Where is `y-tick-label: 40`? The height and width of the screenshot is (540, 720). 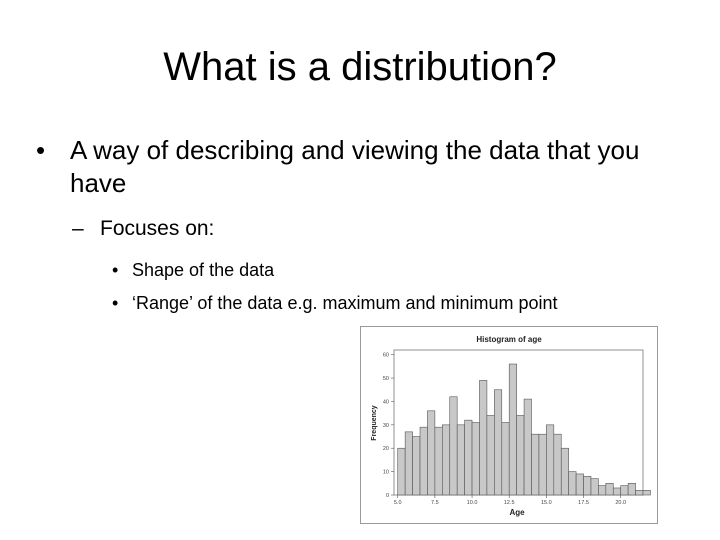 y-tick-label: 40 is located at coordinates (386, 402).